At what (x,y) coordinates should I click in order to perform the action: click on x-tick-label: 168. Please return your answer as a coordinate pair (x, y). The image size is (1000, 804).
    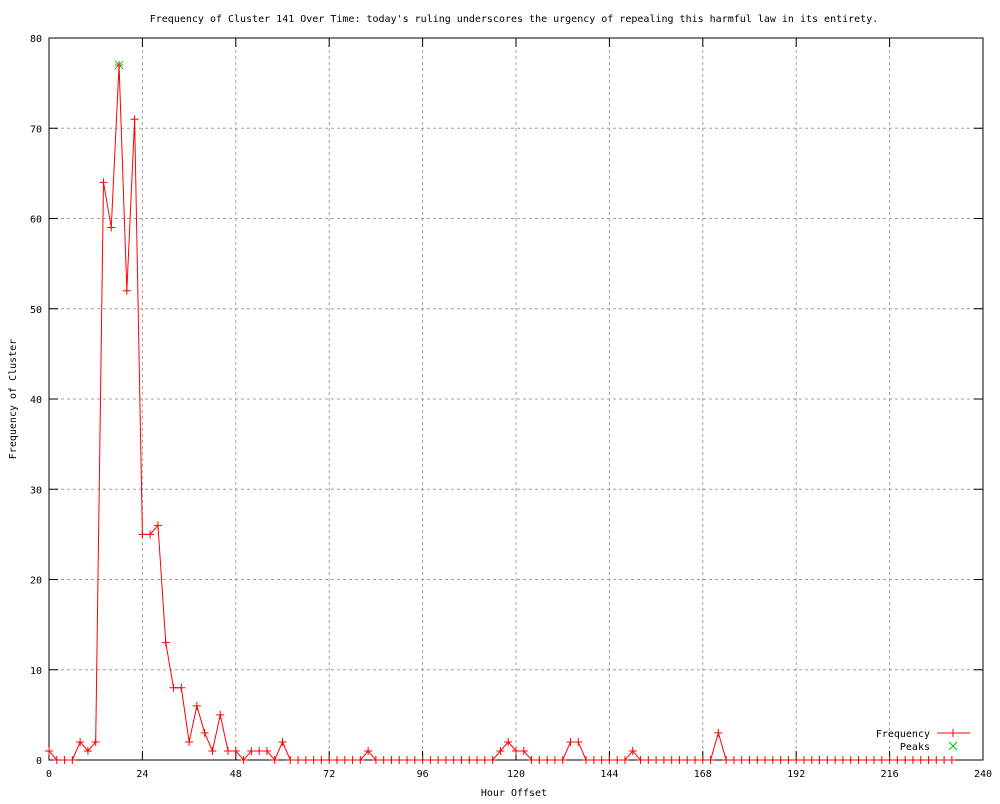
    Looking at the image, I should click on (703, 774).